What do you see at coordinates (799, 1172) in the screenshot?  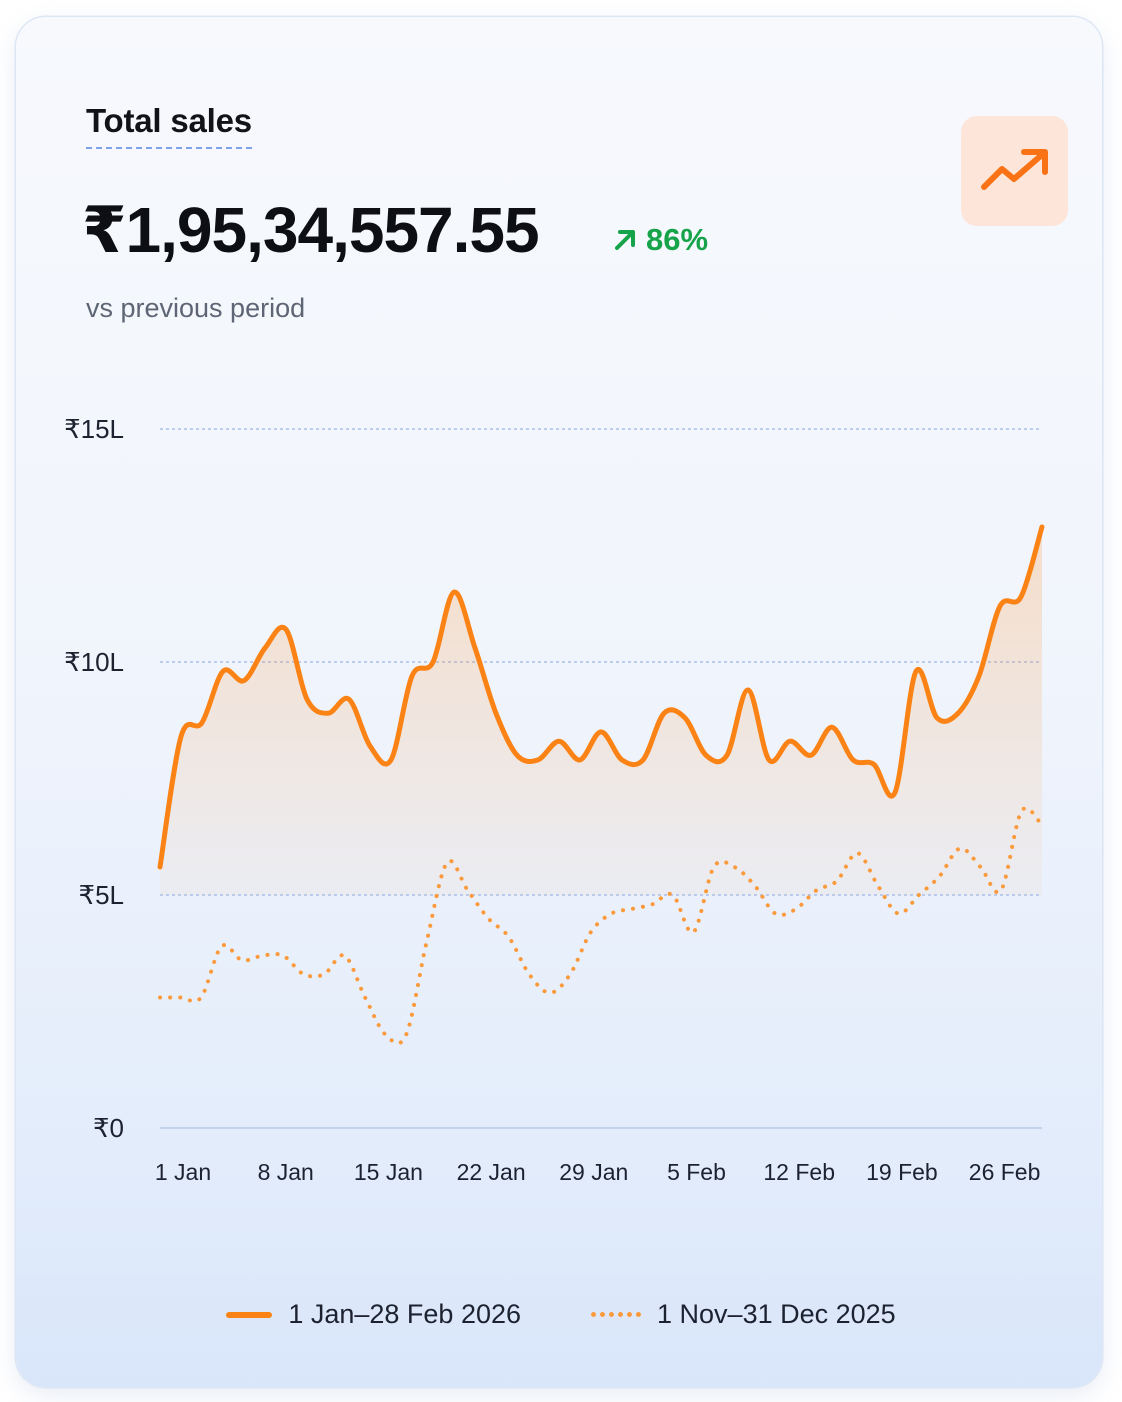 I see `x-tick-label-6: 12 Feb` at bounding box center [799, 1172].